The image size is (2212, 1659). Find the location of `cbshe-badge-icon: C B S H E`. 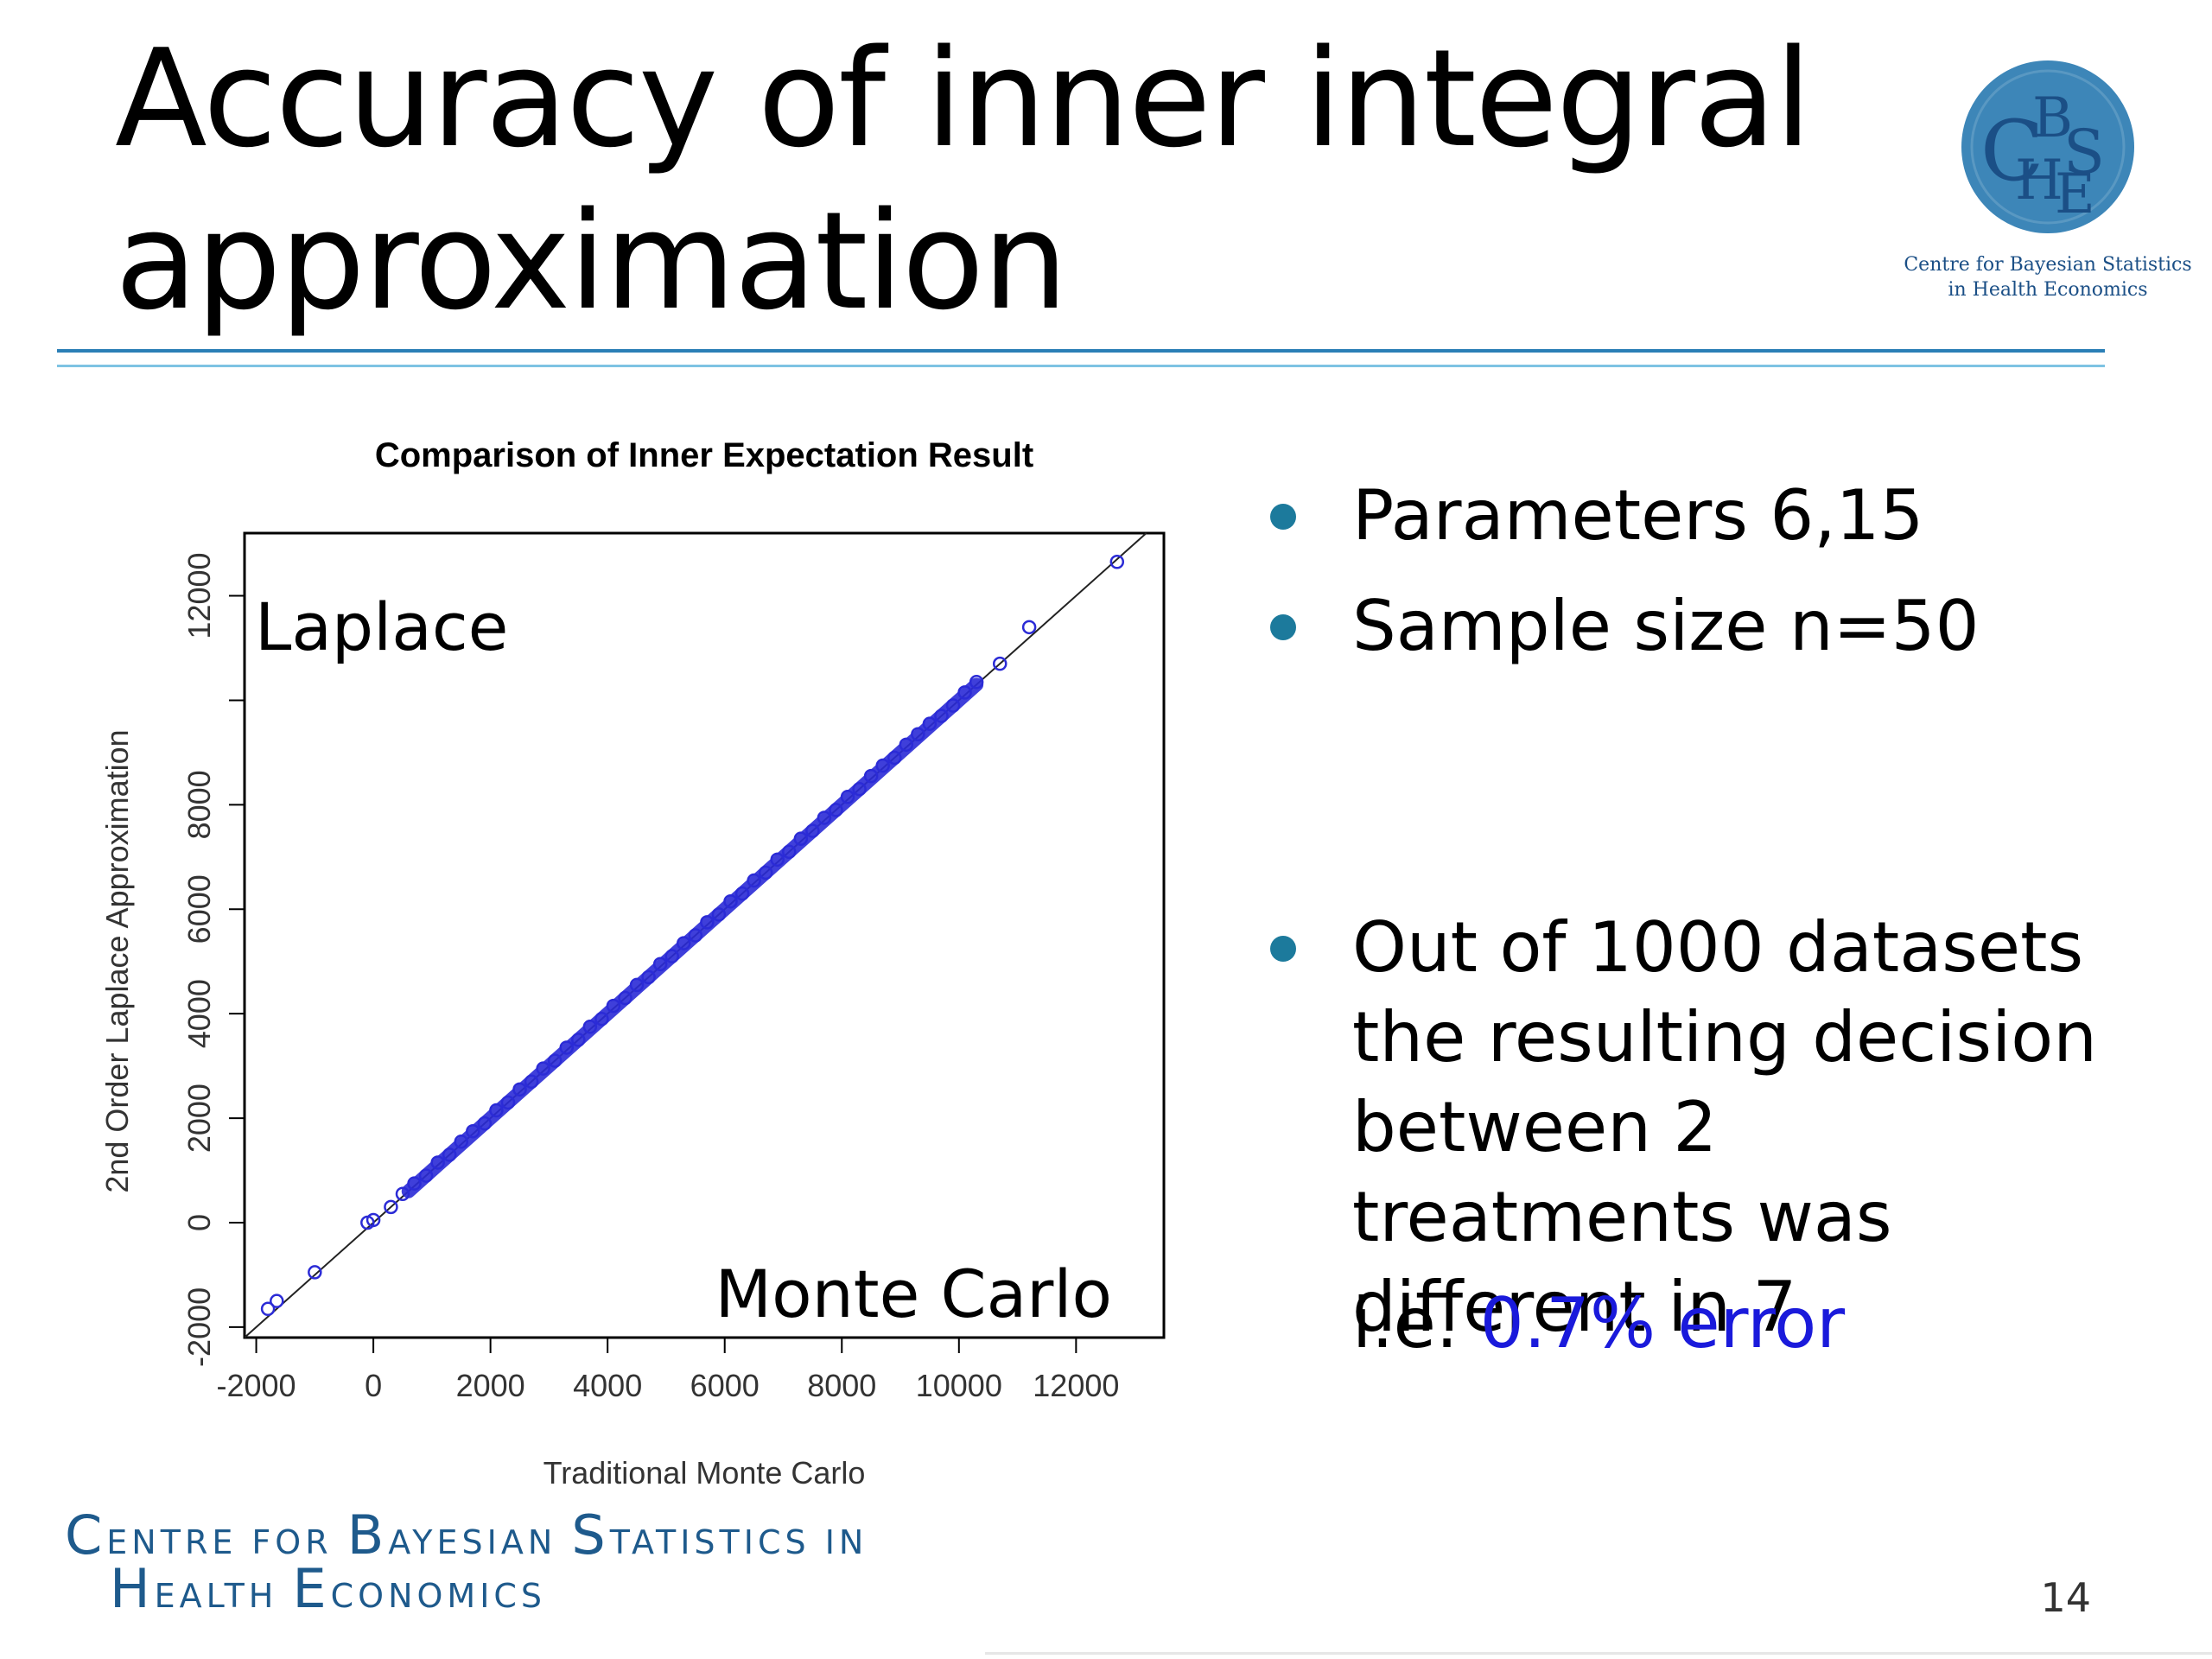

cbshe-badge-icon: C B S H E is located at coordinates (2047, 146).